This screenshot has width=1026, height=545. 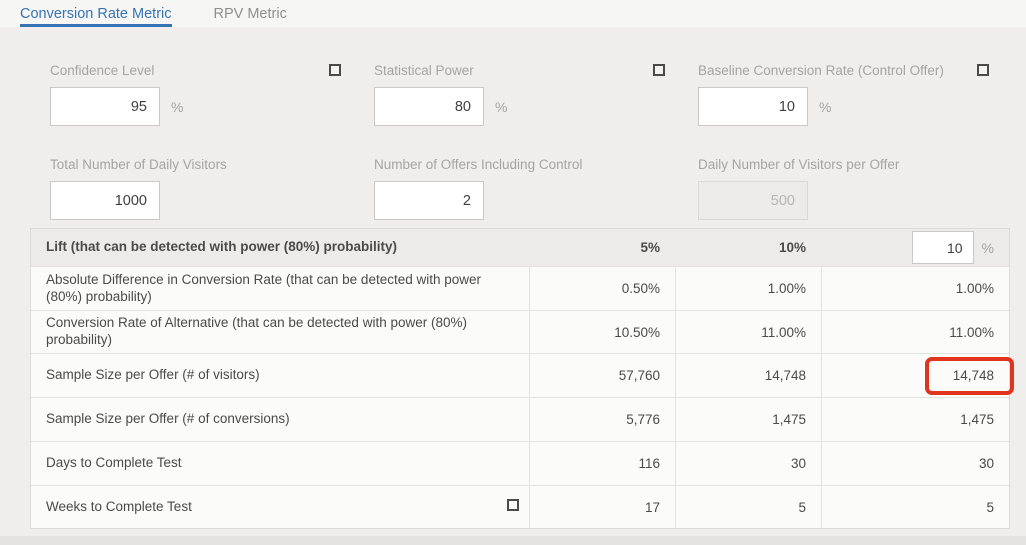 I want to click on number-of-offers-input, so click(x=429, y=200).